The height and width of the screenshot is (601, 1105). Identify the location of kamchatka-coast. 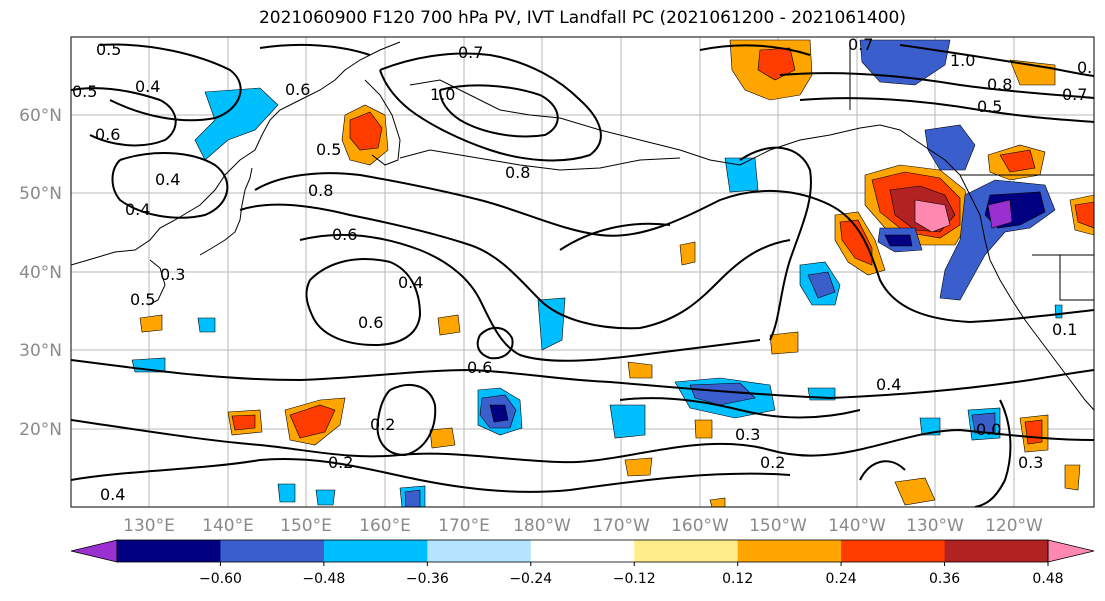
(382, 122).